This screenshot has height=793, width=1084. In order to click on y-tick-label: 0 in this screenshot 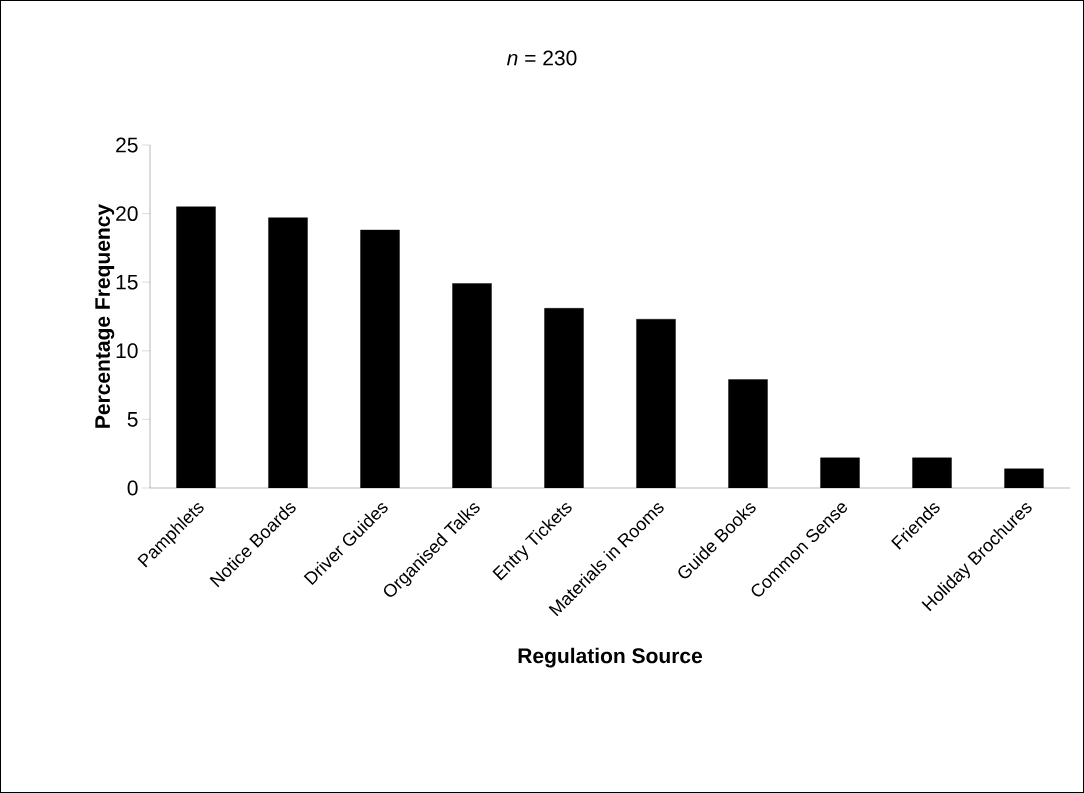, I will do `click(132, 488)`.